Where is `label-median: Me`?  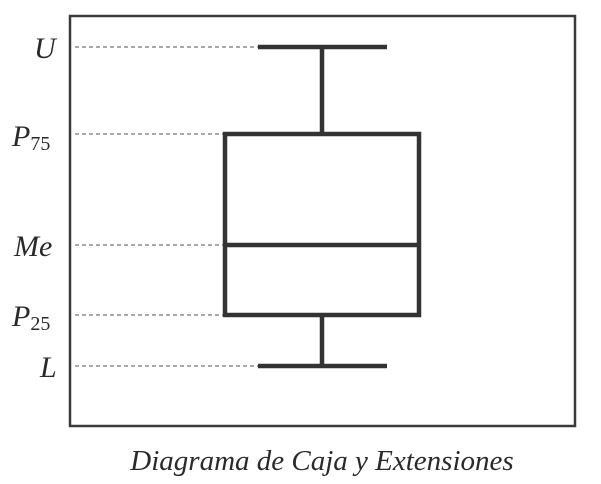 label-median: Me is located at coordinates (32, 246).